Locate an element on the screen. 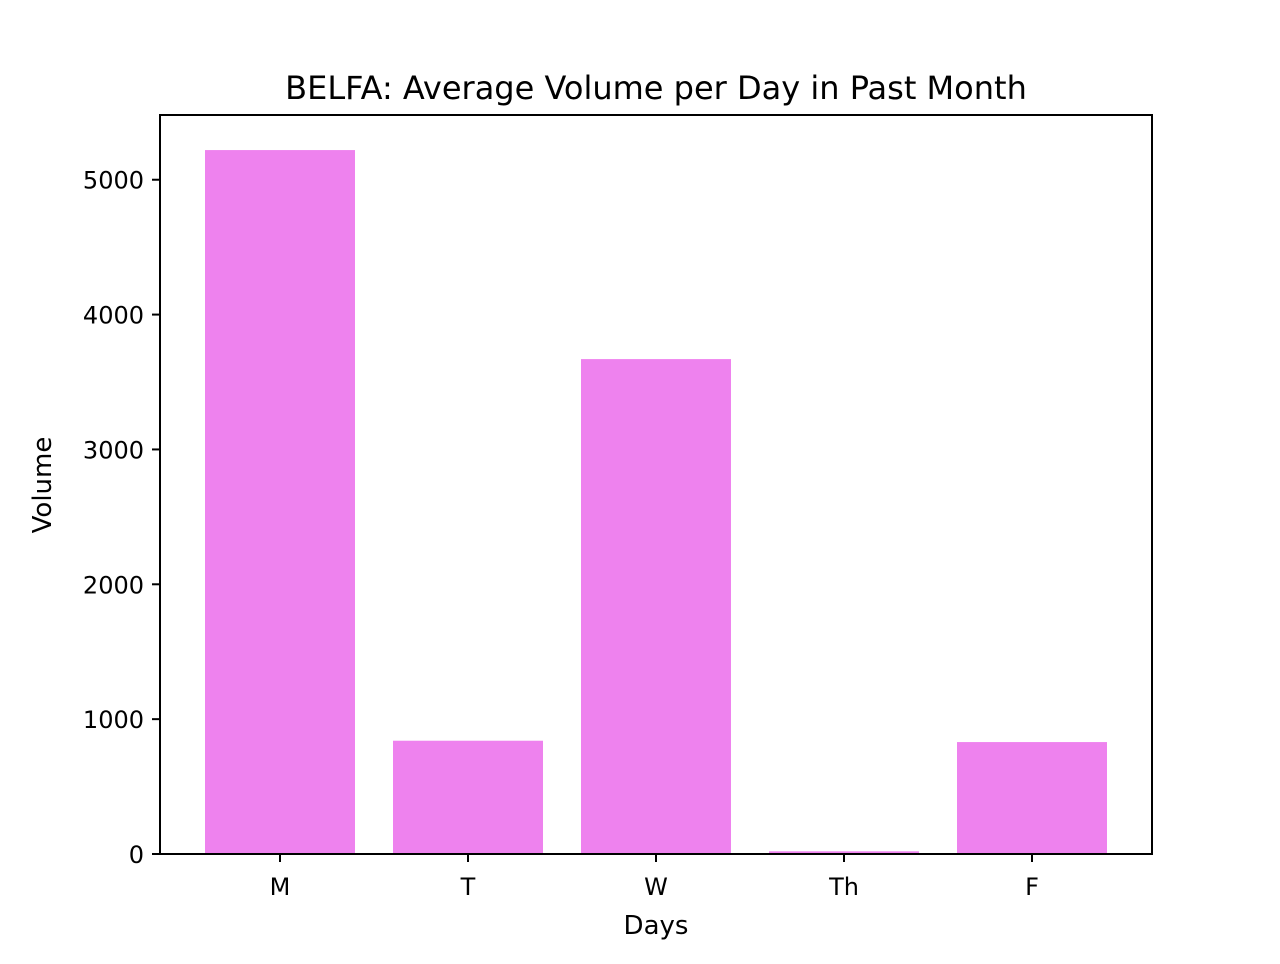 The image size is (1280, 964). y-axis-label: Volume is located at coordinates (43, 485).